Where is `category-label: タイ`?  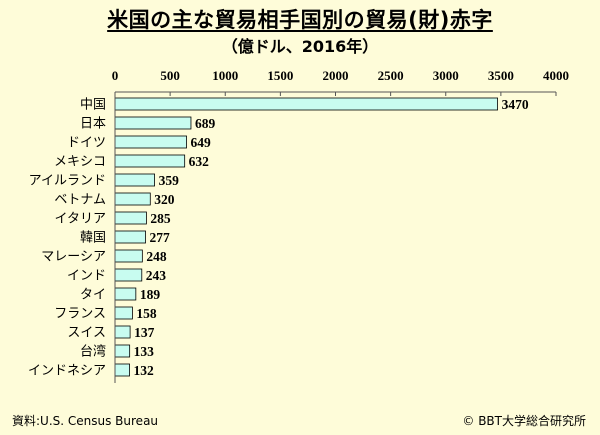
category-label: タイ is located at coordinates (93, 295).